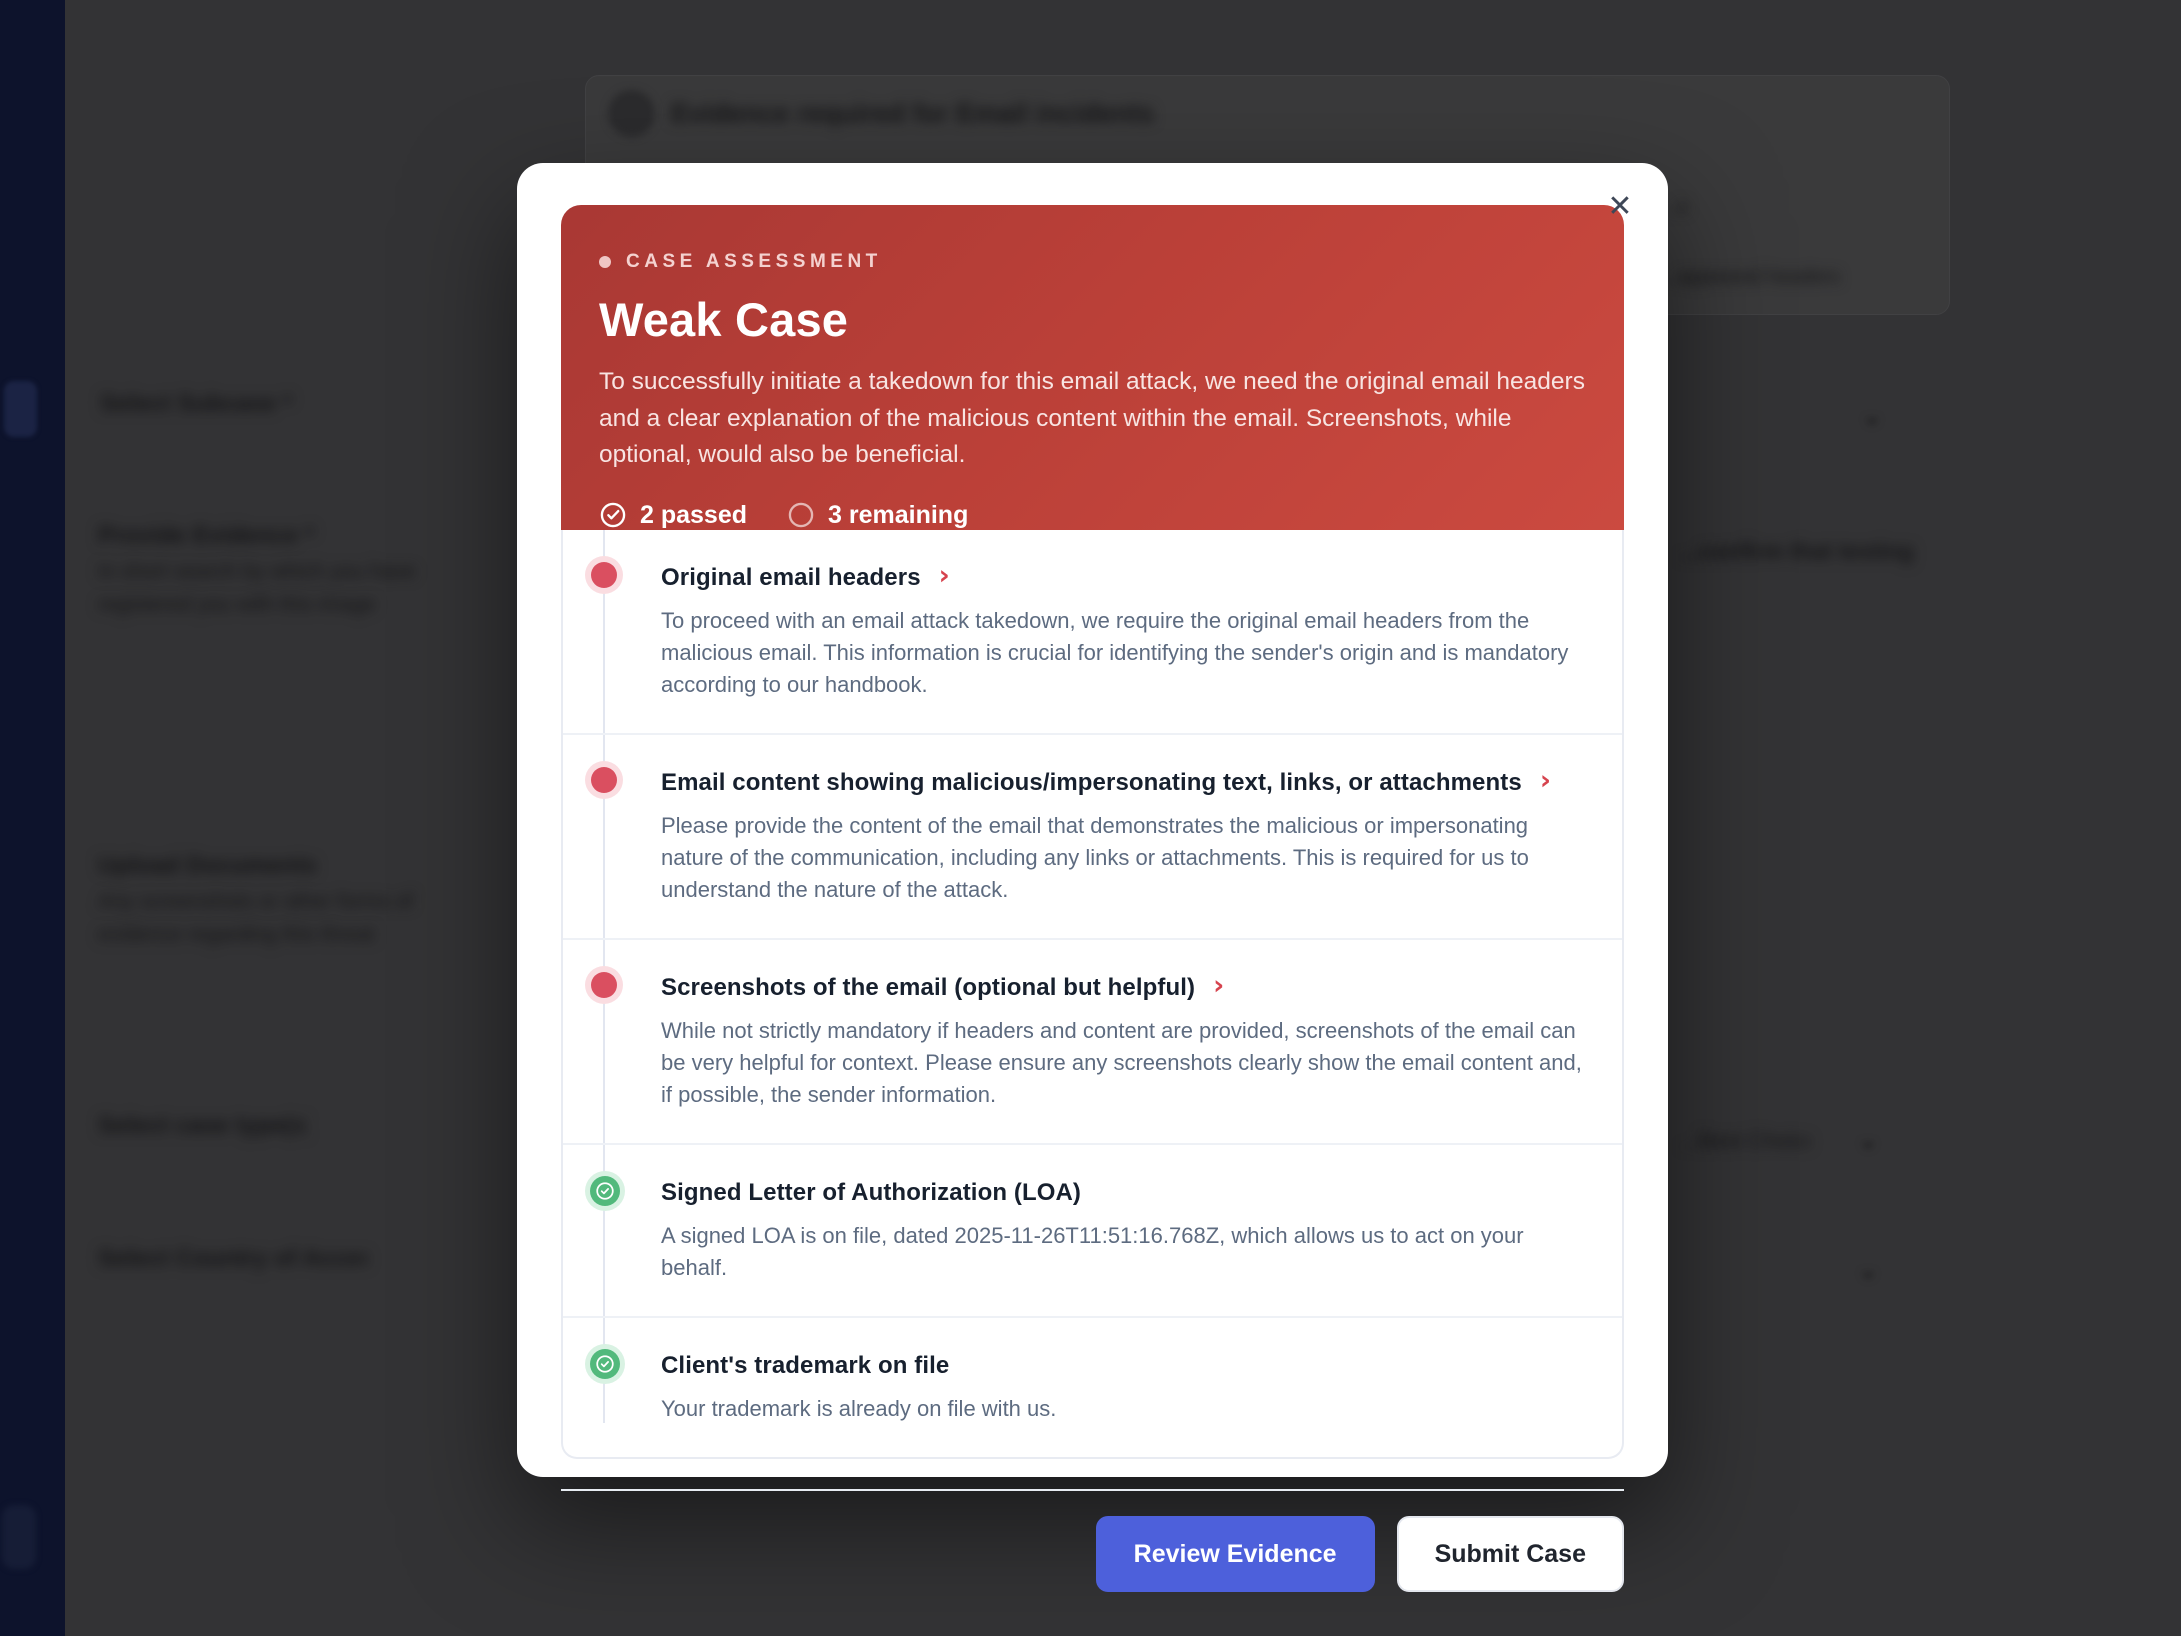 The height and width of the screenshot is (1636, 2181). What do you see at coordinates (1510, 1554) in the screenshot?
I see `submit-case-button: Submit Case` at bounding box center [1510, 1554].